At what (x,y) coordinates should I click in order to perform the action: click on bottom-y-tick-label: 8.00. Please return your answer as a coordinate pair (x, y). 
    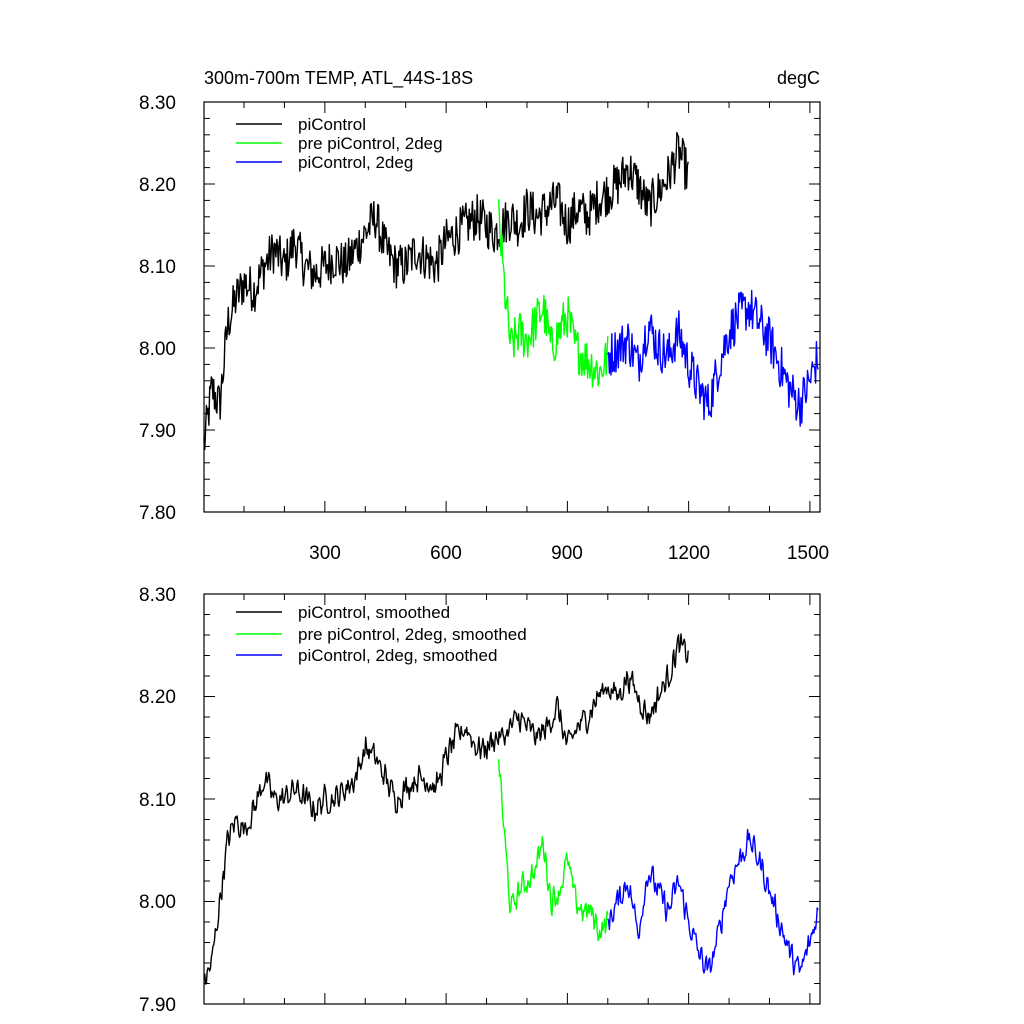
    Looking at the image, I should click on (157, 902).